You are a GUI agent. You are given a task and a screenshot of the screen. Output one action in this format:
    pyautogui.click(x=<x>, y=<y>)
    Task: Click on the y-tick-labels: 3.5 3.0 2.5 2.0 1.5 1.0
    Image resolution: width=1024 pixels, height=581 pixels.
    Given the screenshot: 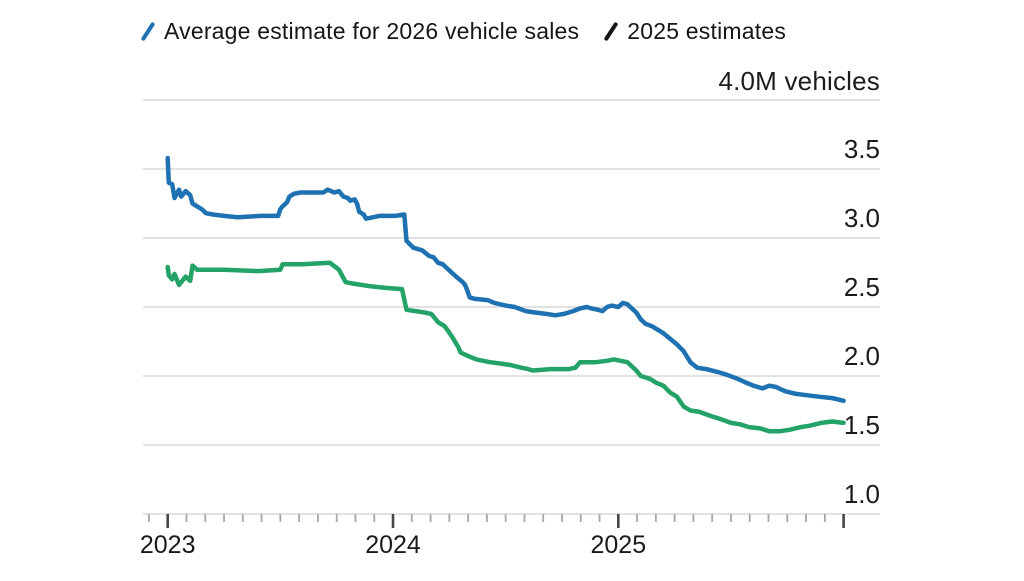 What is the action you would take?
    pyautogui.click(x=862, y=321)
    